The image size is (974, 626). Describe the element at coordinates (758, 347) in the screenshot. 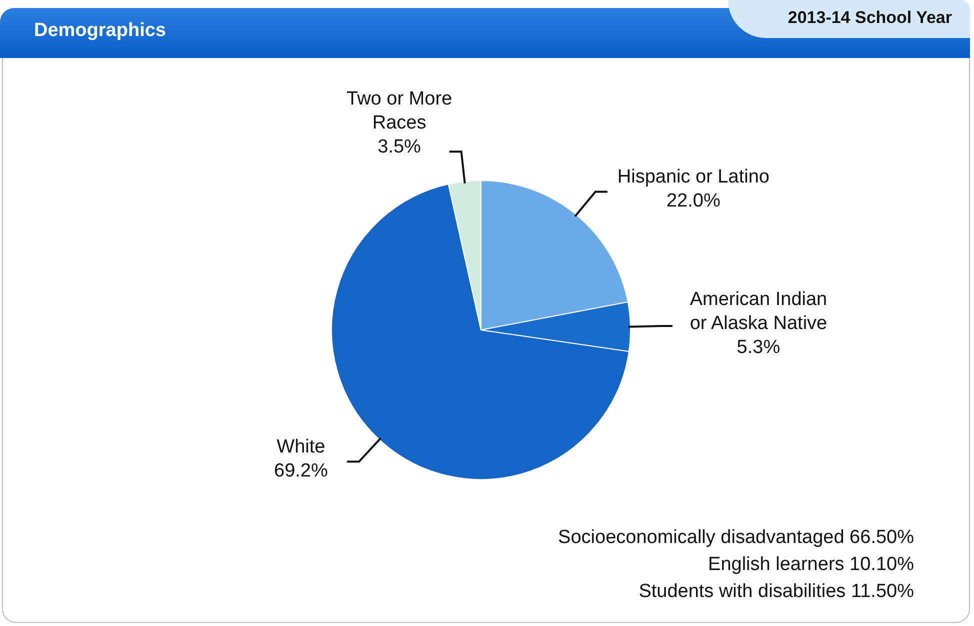

I see `data-label: 5.3%` at that location.